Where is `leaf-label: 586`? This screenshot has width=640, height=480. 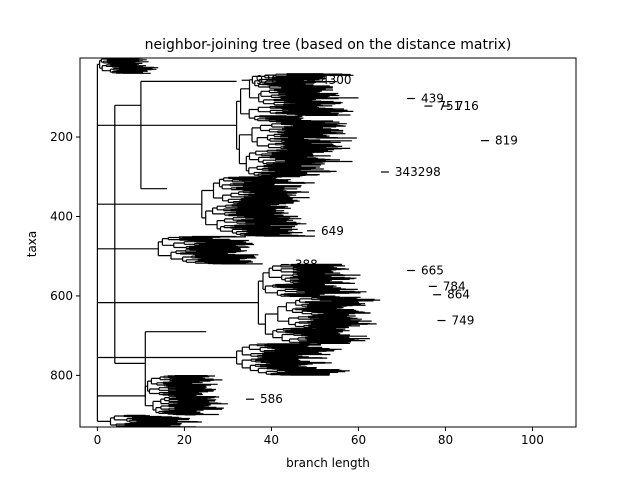 leaf-label: 586 is located at coordinates (271, 399).